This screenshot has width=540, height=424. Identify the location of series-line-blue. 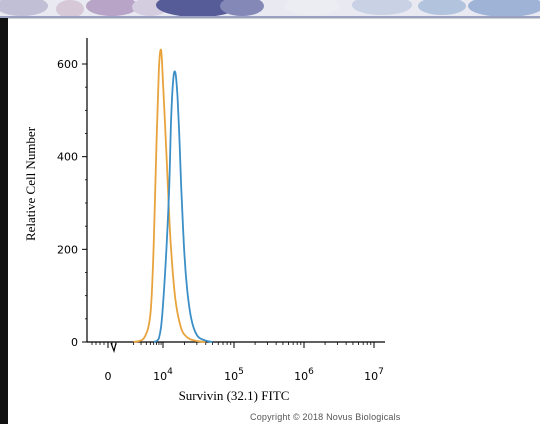
(183, 206).